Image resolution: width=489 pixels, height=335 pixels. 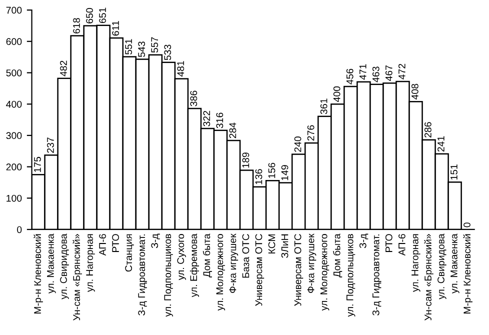 What do you see at coordinates (181, 257) in the screenshot?
I see `x-tick-label: ул. Сухого` at bounding box center [181, 257].